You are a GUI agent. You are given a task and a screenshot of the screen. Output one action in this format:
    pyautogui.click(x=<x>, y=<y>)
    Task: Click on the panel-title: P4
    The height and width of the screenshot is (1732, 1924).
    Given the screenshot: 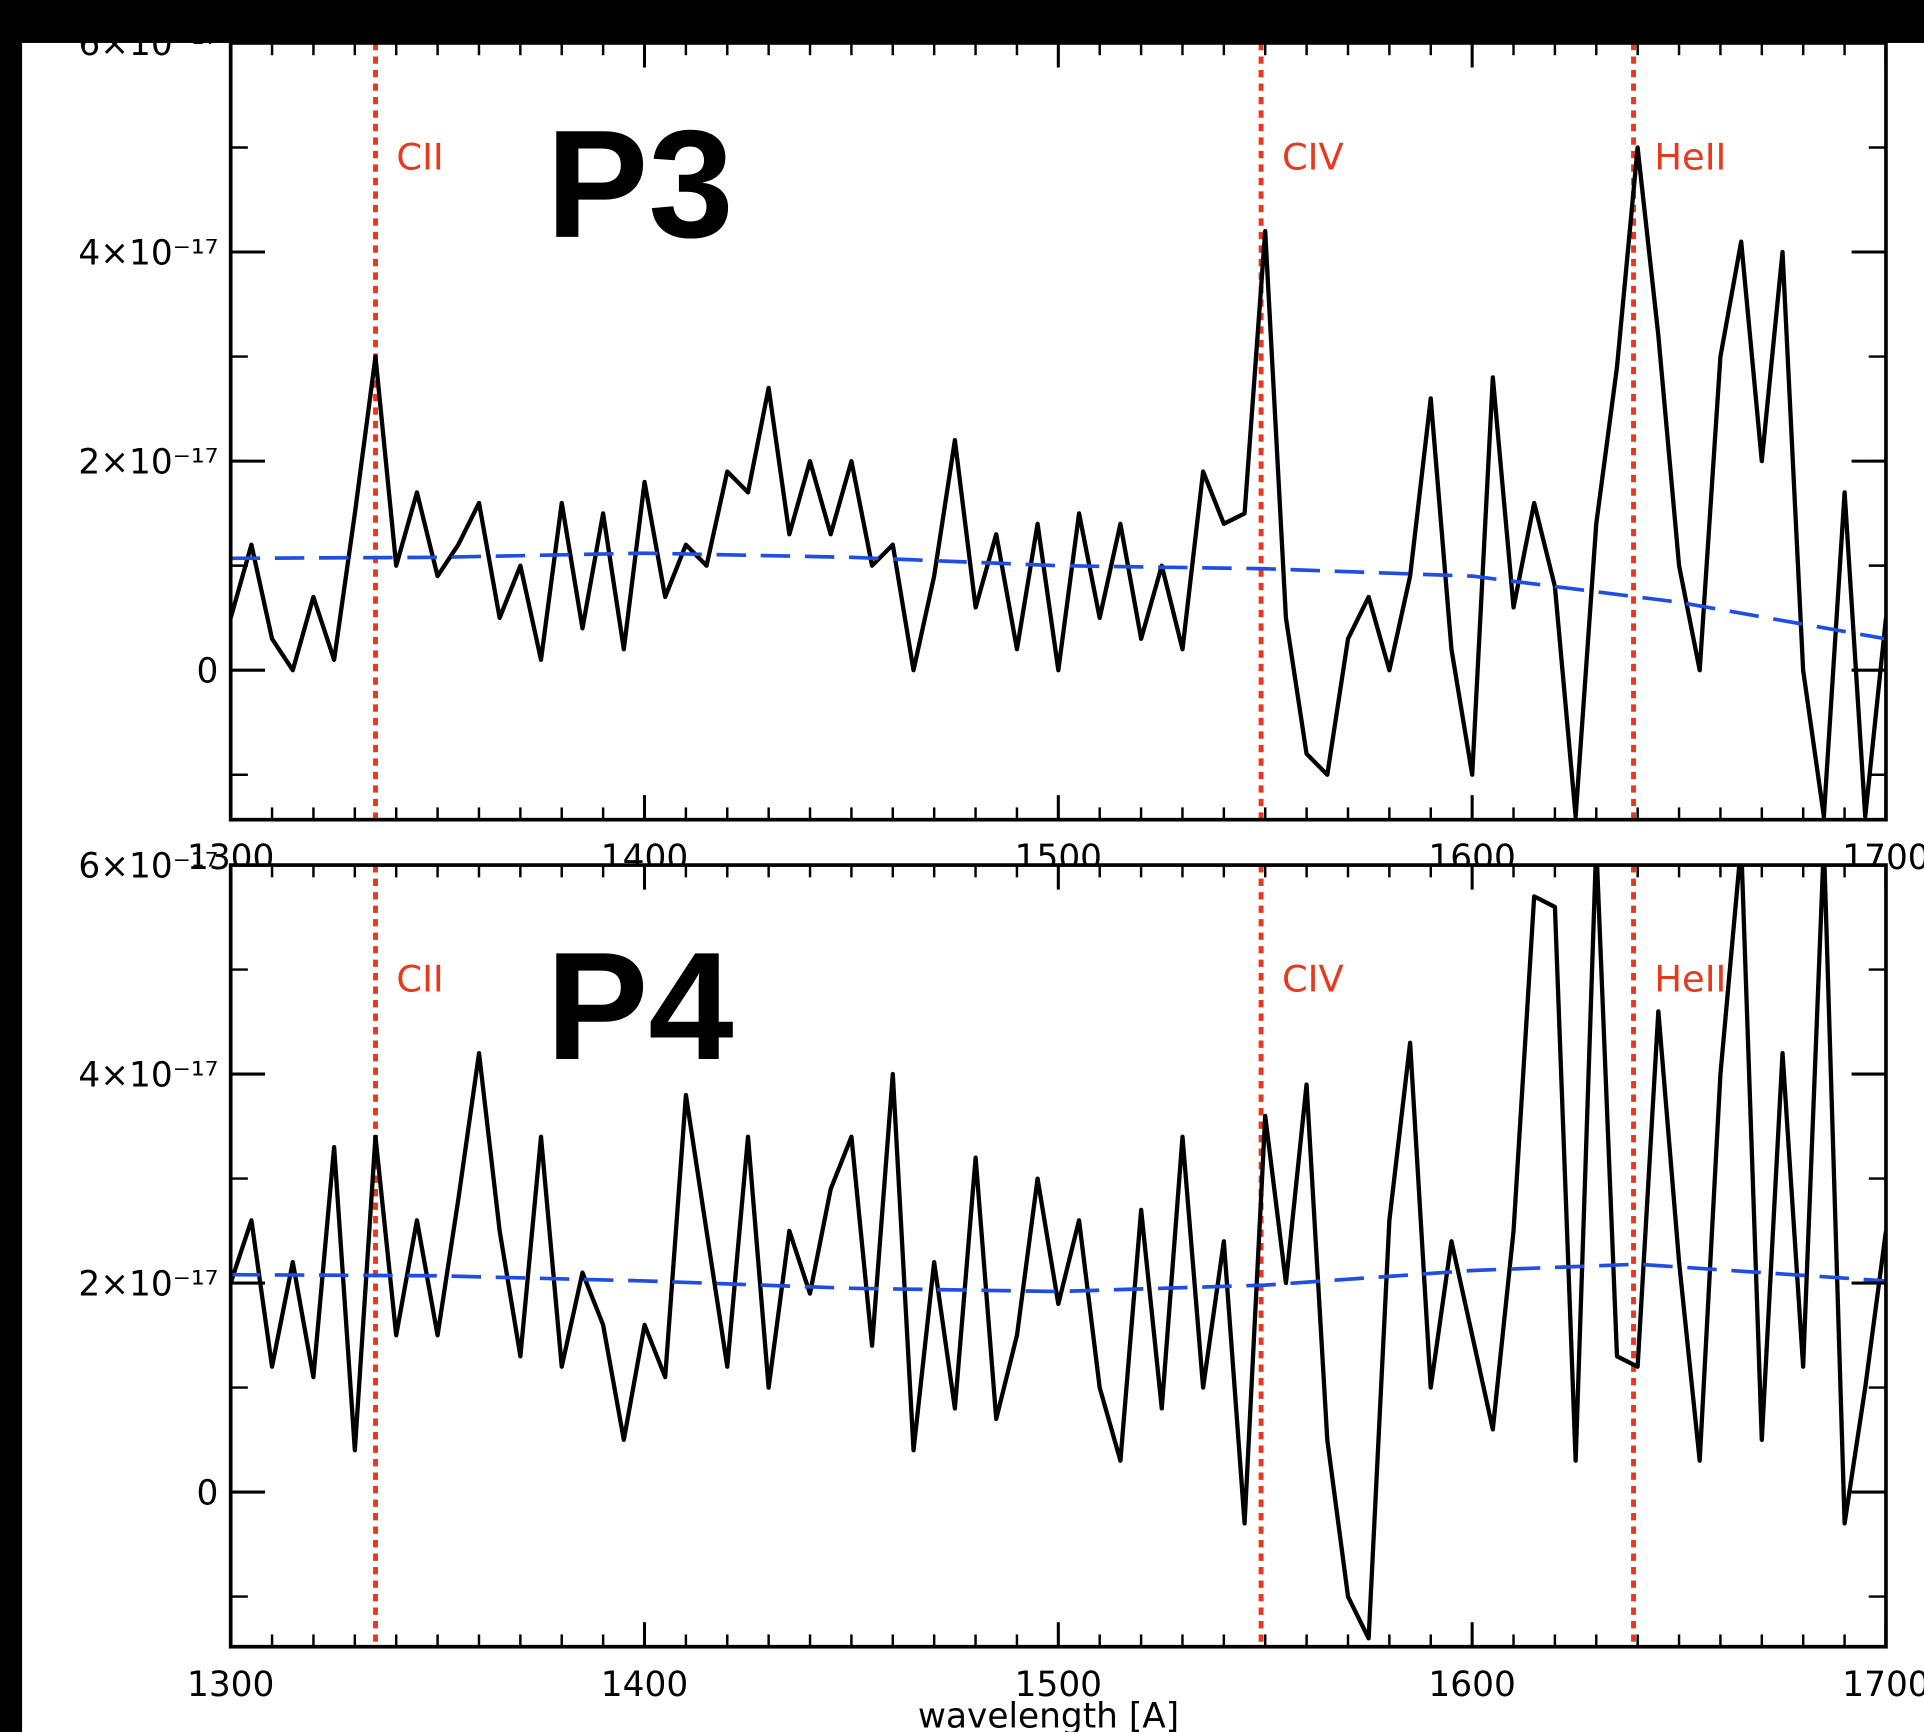 What is the action you would take?
    pyautogui.click(x=640, y=1006)
    